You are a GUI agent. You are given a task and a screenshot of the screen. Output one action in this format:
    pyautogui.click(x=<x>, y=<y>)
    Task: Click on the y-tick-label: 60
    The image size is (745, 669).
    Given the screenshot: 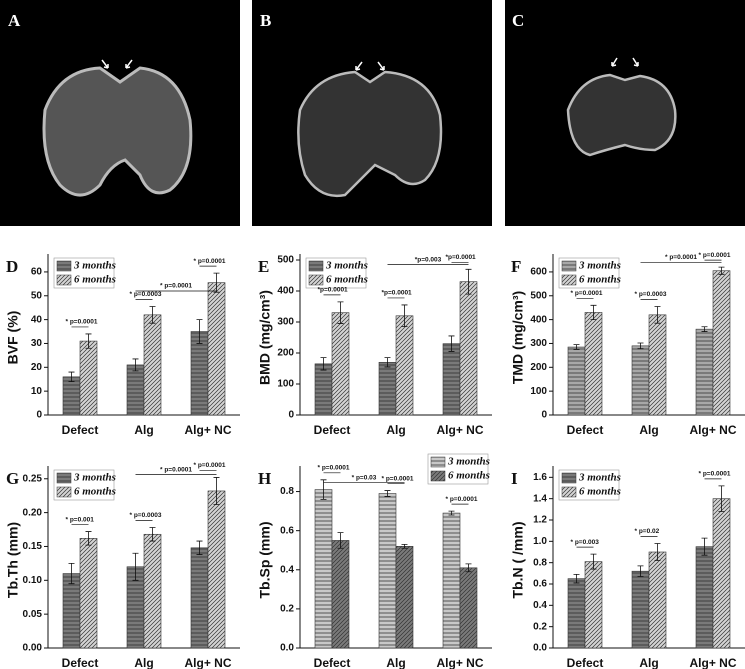 What is the action you would take?
    pyautogui.click(x=37, y=272)
    